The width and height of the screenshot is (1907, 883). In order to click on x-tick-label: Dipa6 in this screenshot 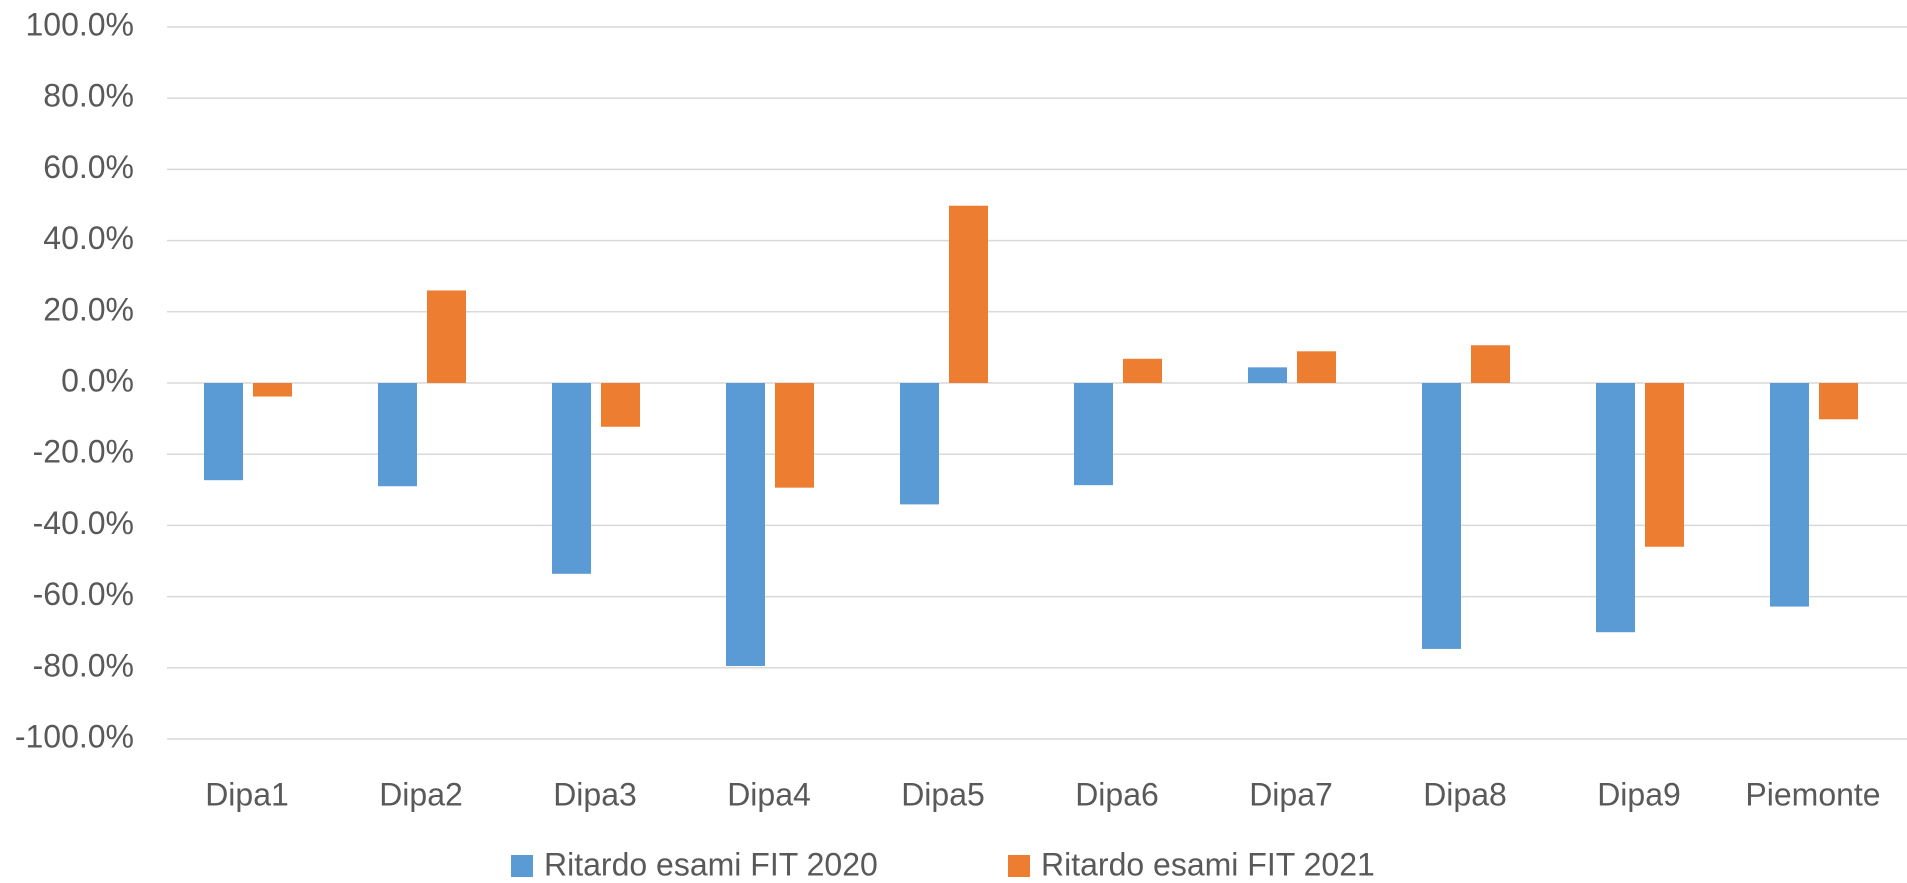, I will do `click(1117, 794)`.